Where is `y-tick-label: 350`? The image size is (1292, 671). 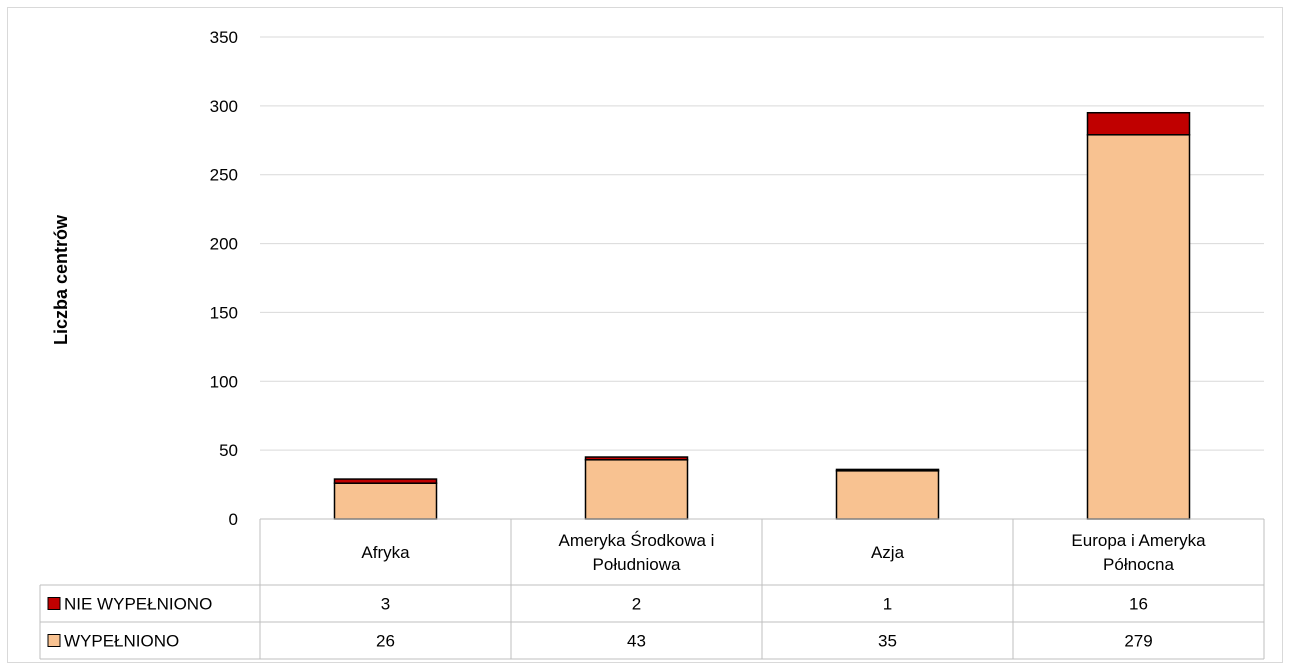
y-tick-label: 350 is located at coordinates (224, 37).